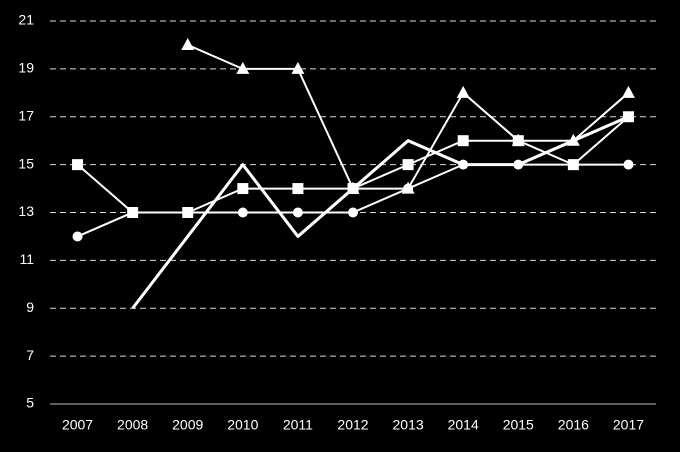  What do you see at coordinates (26, 115) in the screenshot?
I see `y-tick-label: 17` at bounding box center [26, 115].